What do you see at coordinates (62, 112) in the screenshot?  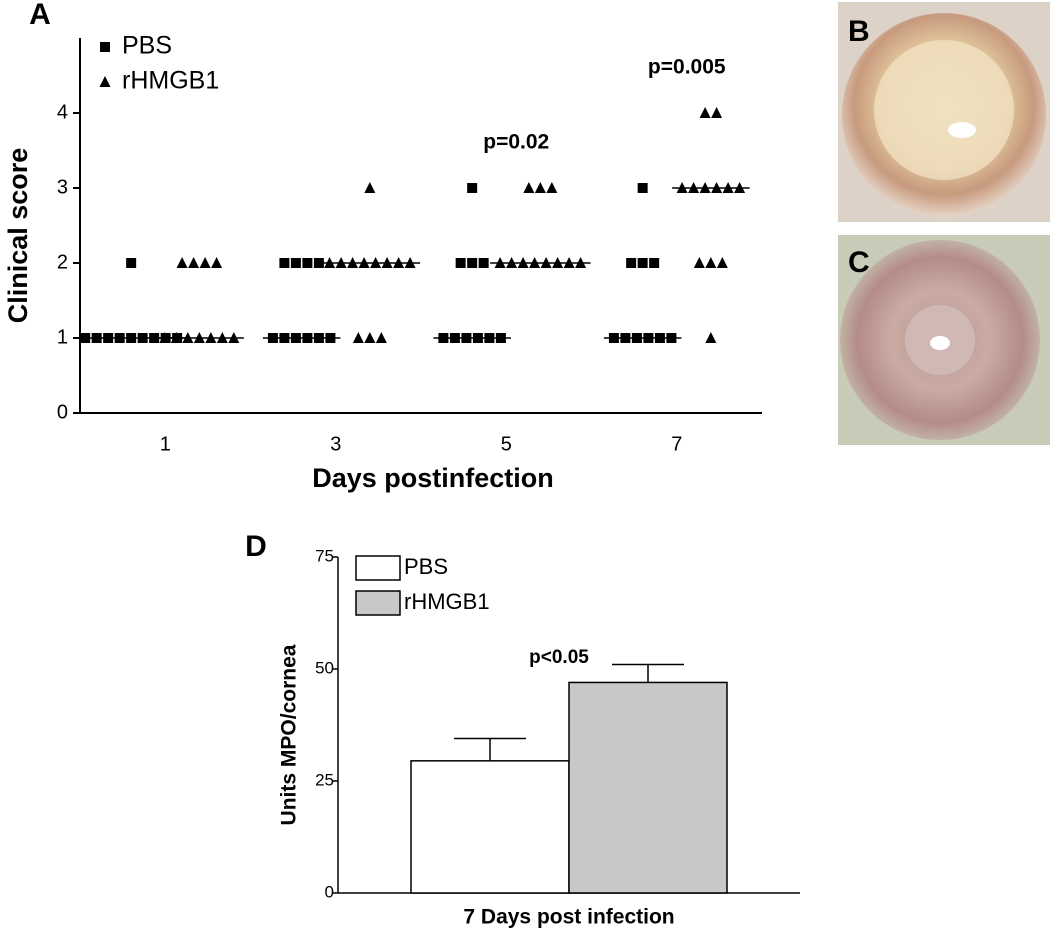 I see `y-tick-label: 4` at bounding box center [62, 112].